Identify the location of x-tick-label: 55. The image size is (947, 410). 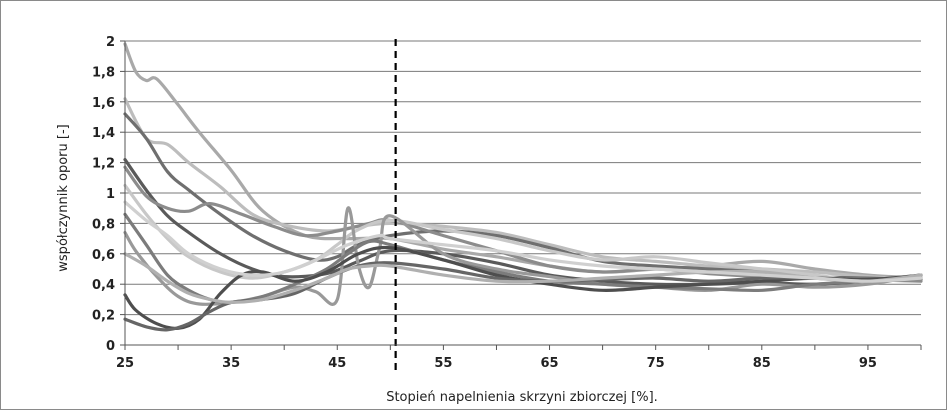
(443, 363).